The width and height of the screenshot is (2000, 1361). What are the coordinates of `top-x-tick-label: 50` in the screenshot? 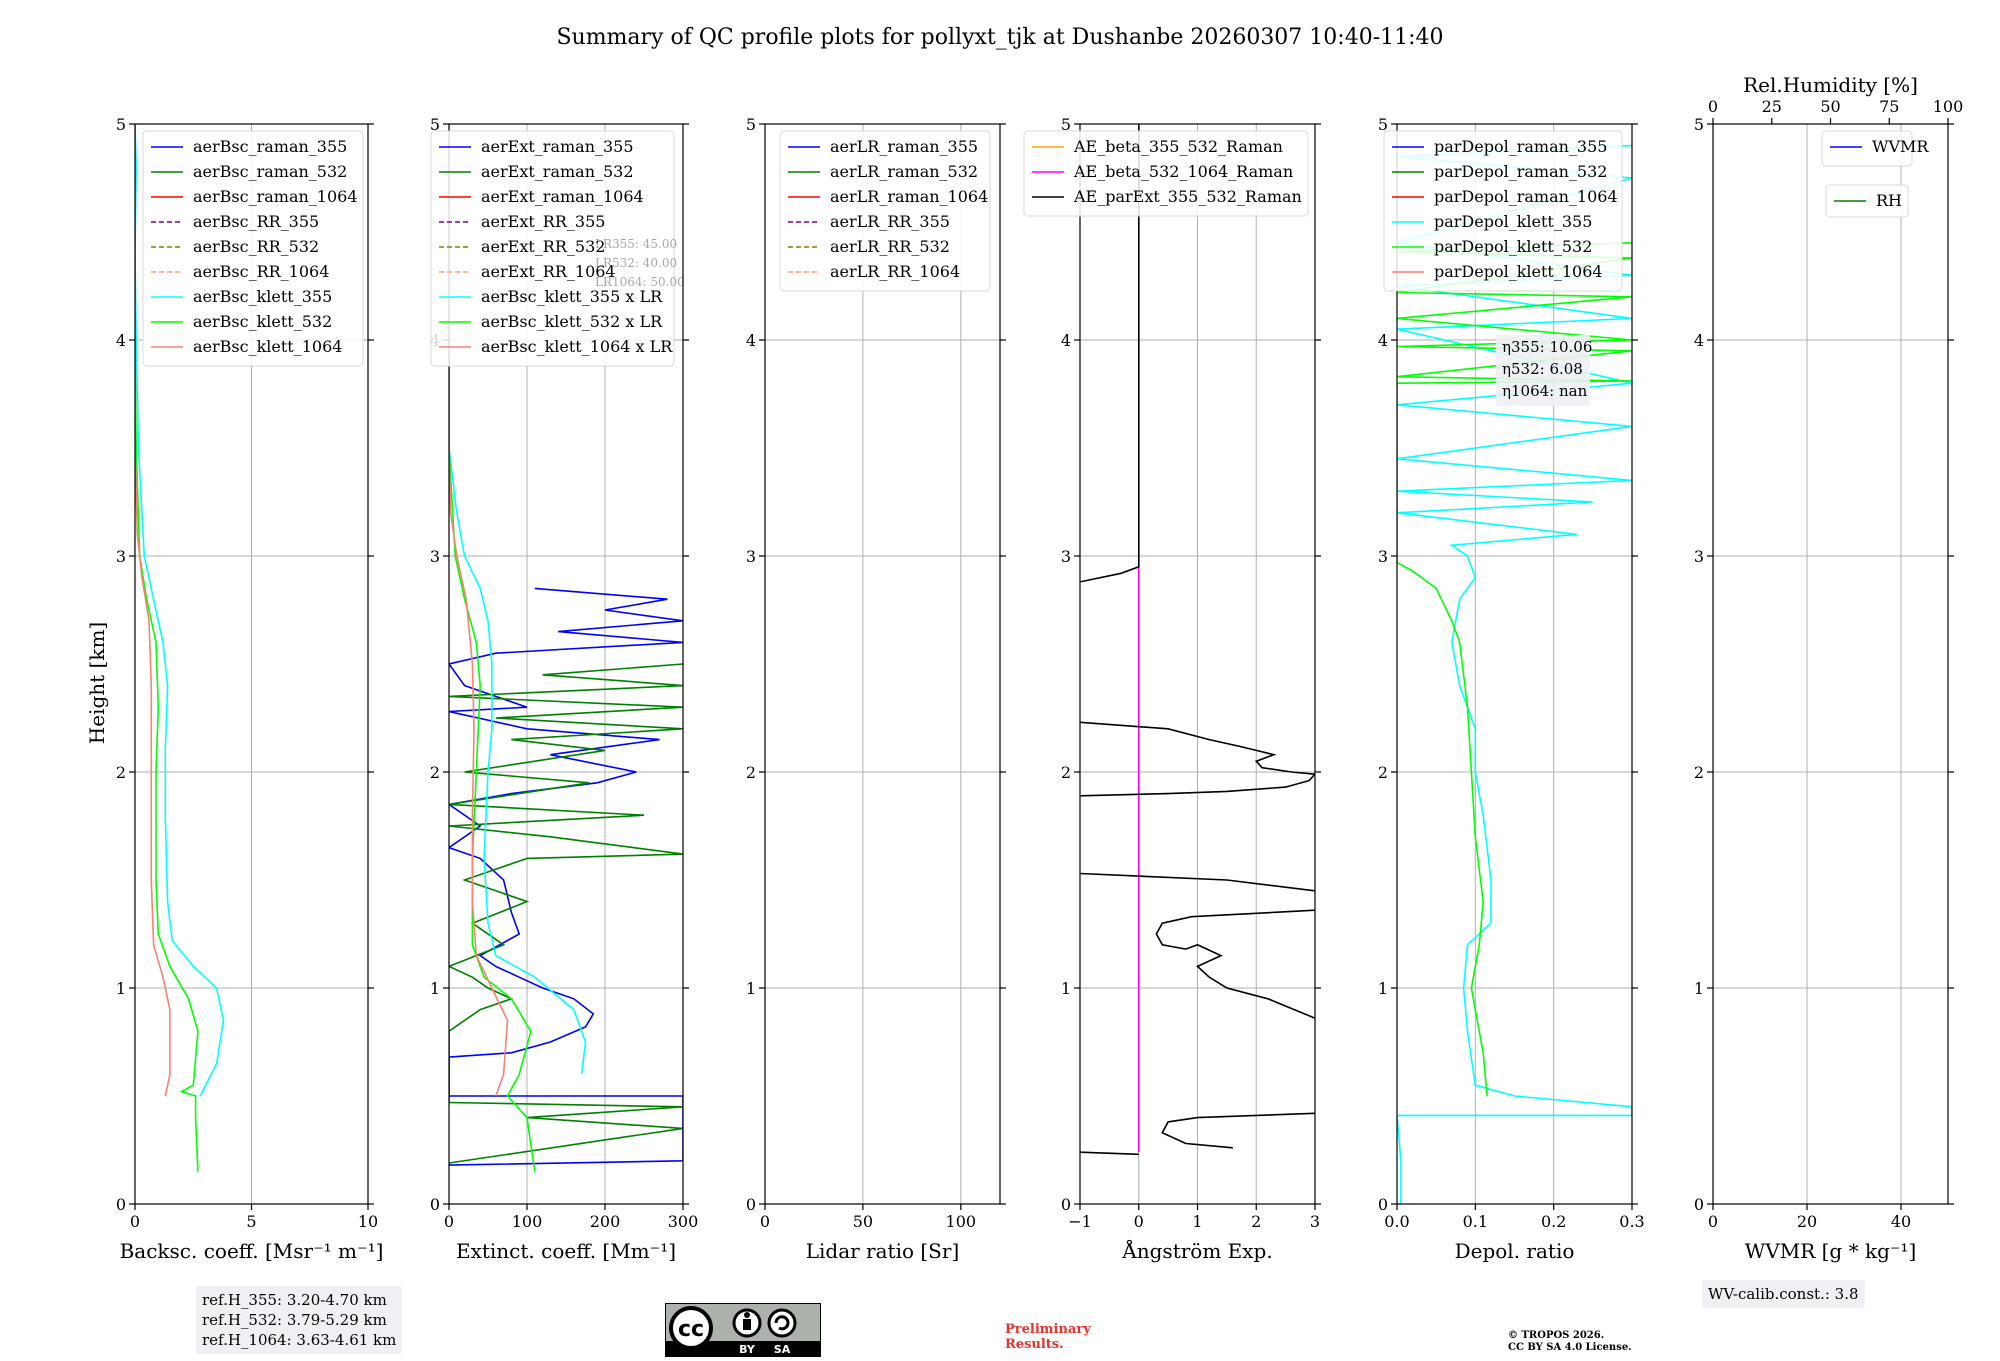 It's located at (1830, 106).